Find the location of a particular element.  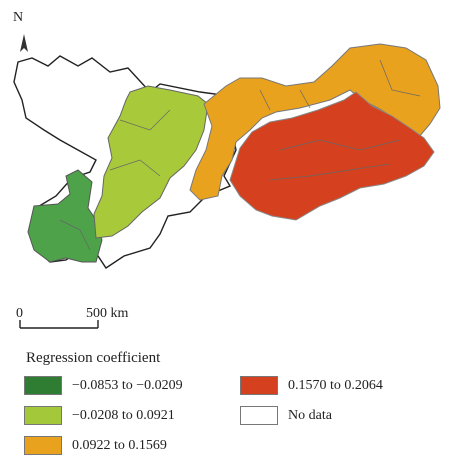

legend-label: −0.0208 to 0.0921 is located at coordinates (123, 415).